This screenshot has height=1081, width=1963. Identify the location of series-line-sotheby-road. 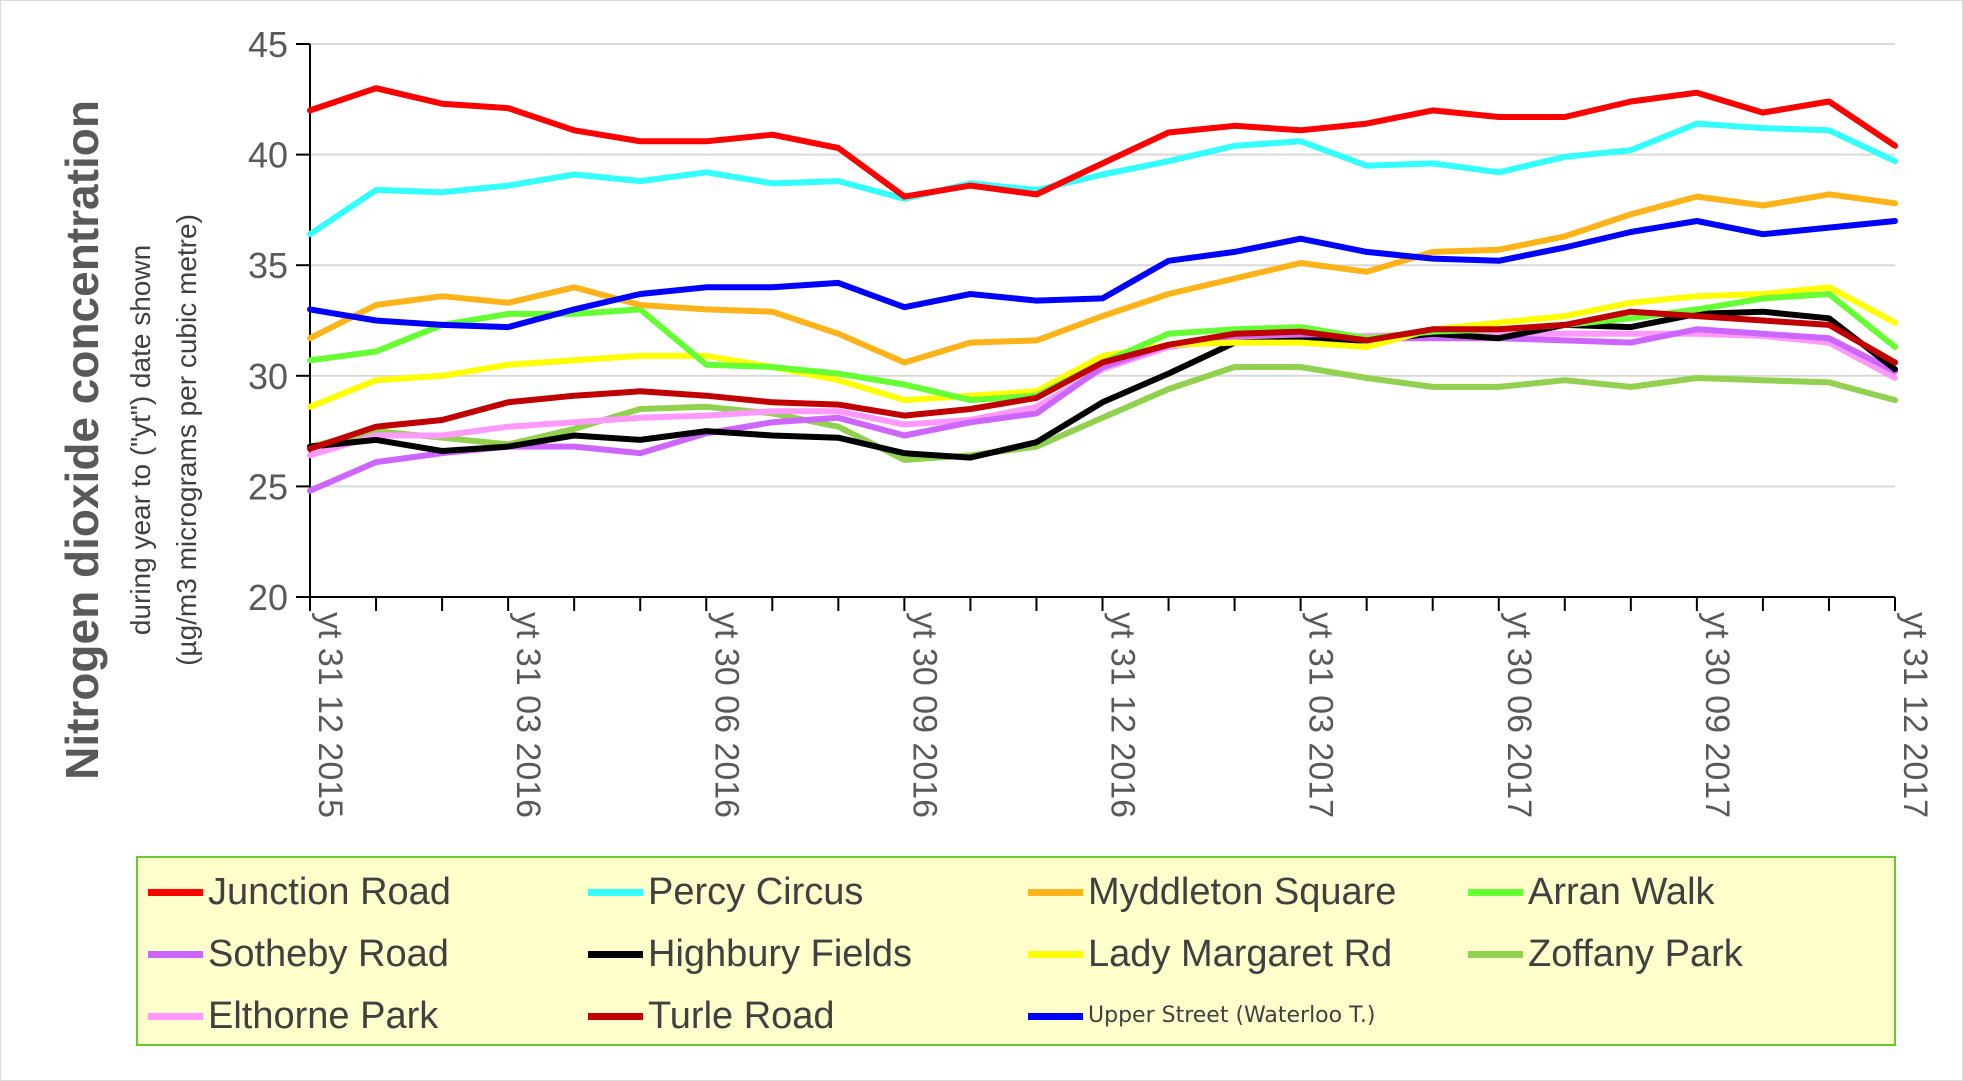
(1102, 410).